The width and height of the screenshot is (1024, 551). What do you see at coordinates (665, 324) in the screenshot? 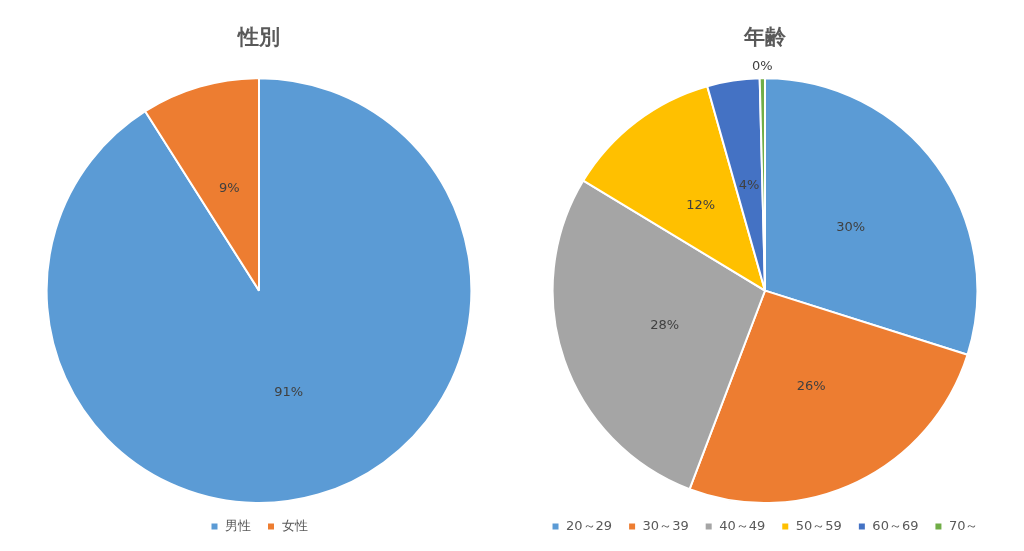
I see `data-label: 28%` at bounding box center [665, 324].